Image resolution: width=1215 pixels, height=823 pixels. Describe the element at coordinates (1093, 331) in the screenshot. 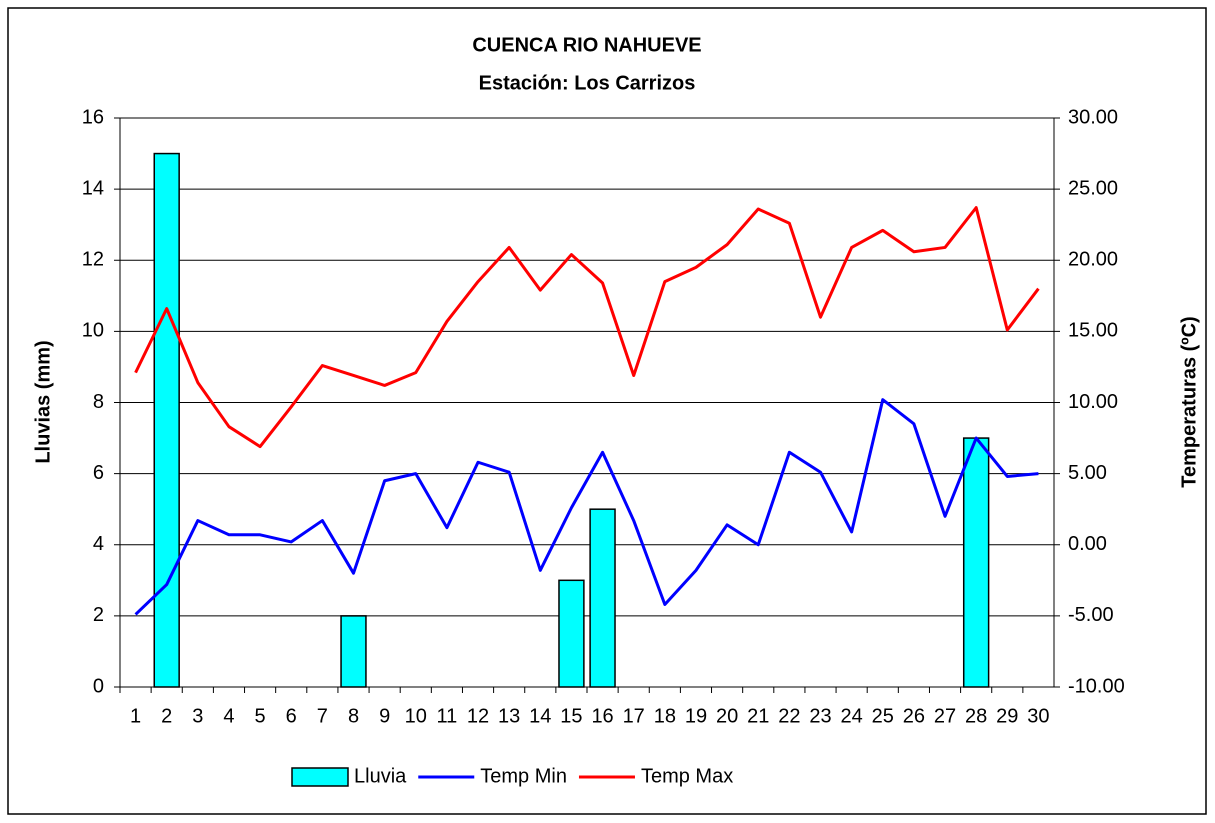

I see `y2-tick-label: 15.00` at that location.